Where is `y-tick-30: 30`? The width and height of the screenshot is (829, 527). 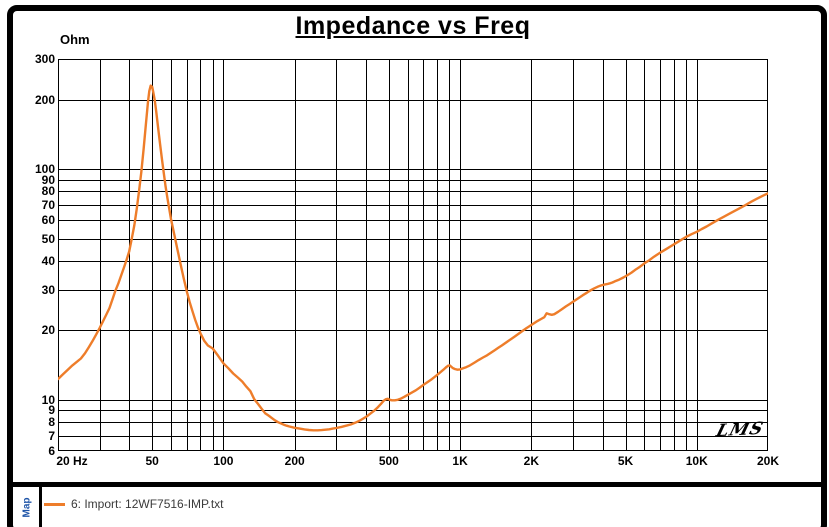
y-tick-30: 30 is located at coordinates (48, 289).